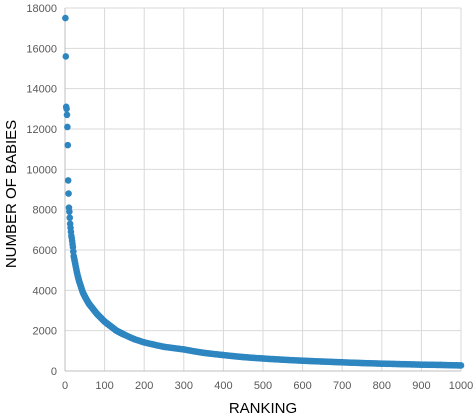 The image size is (474, 420). What do you see at coordinates (45, 211) in the screenshot?
I see `y-tick-label: 8000` at bounding box center [45, 211].